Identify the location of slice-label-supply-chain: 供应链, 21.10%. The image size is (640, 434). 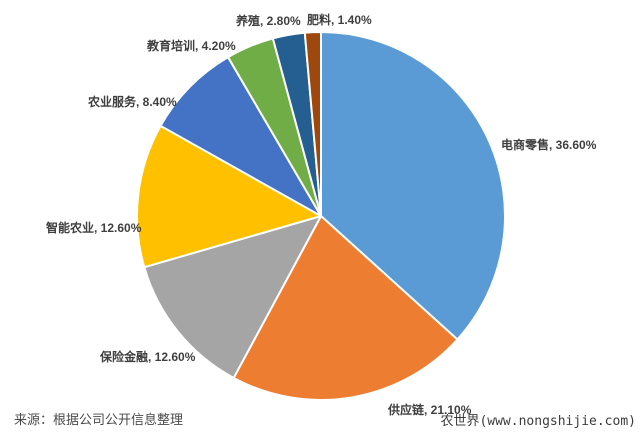
(430, 410).